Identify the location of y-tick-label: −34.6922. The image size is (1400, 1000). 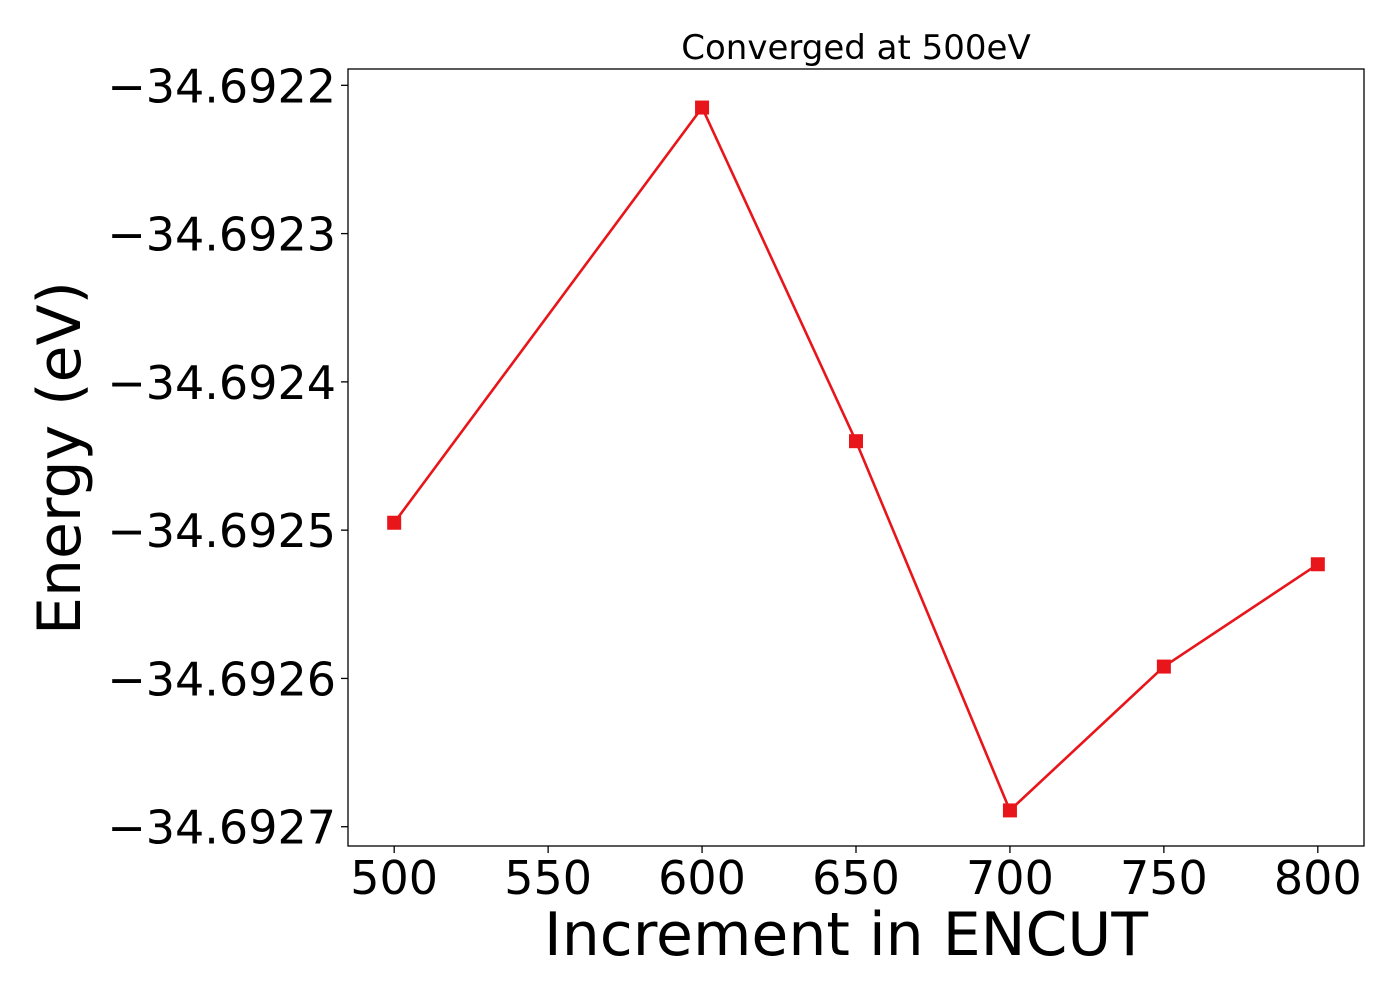
(221, 86).